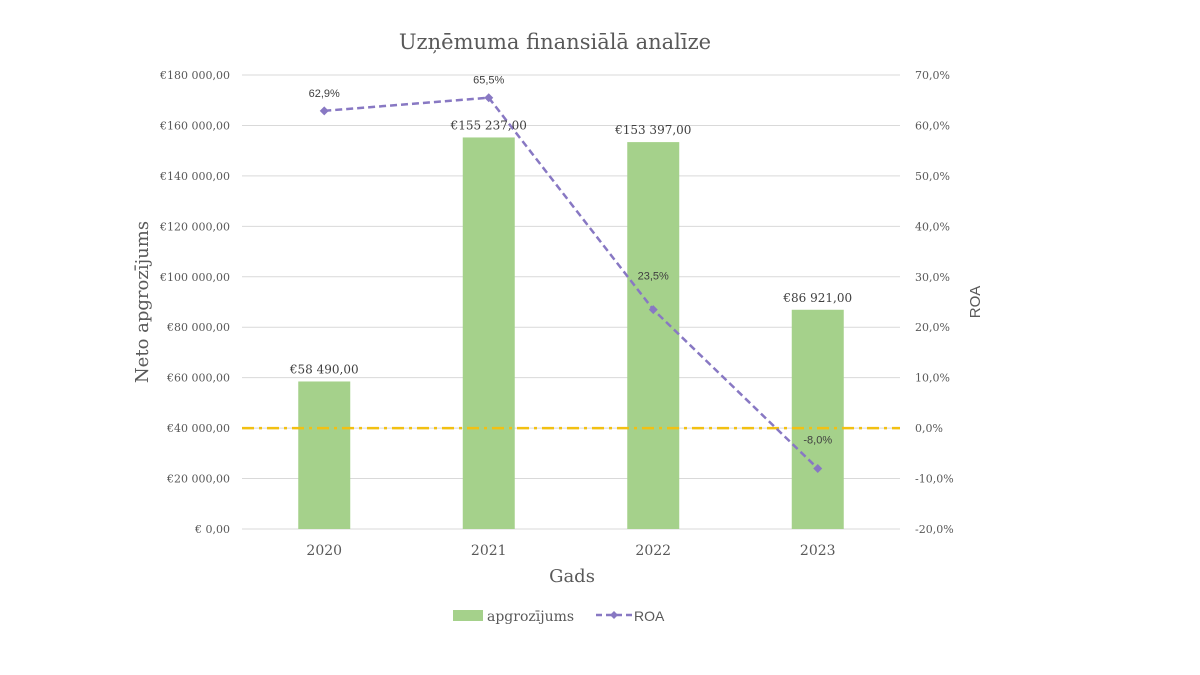  I want to click on y2-tick-label: -10,0%, so click(934, 479).